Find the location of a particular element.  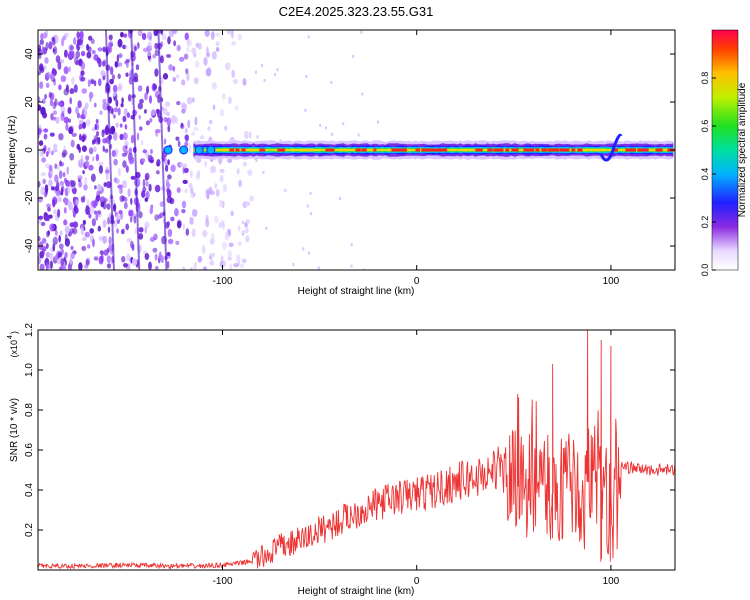

heatmap-blob is located at coordinates (211, 150).